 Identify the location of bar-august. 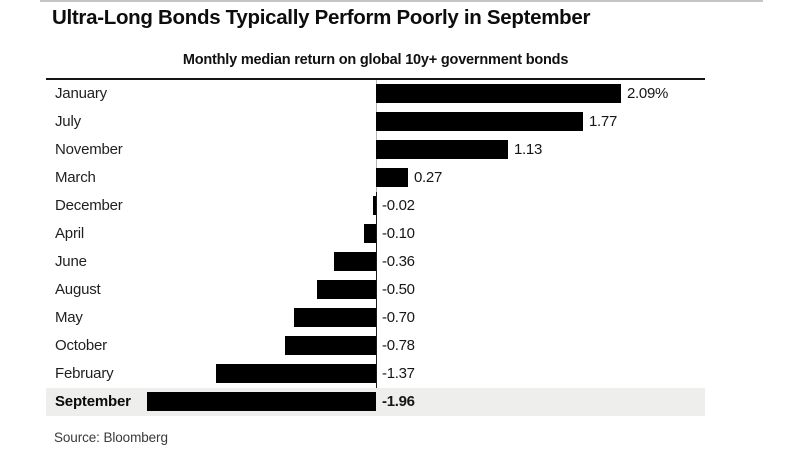
(346, 289).